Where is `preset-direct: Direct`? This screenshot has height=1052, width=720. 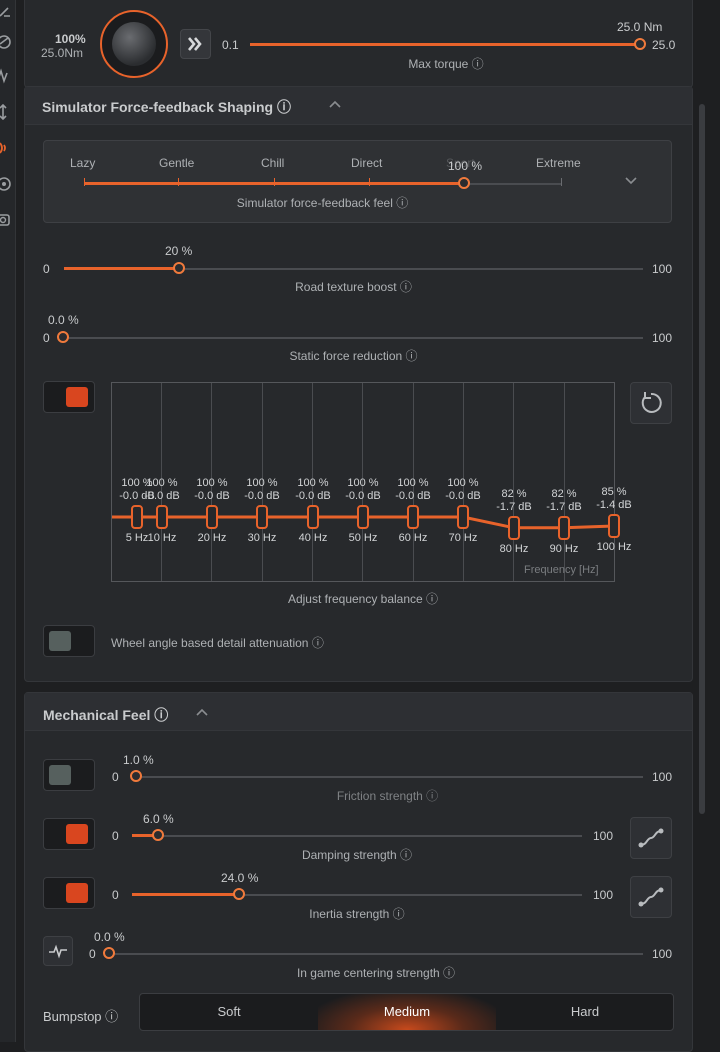
preset-direct: Direct is located at coordinates (367, 163).